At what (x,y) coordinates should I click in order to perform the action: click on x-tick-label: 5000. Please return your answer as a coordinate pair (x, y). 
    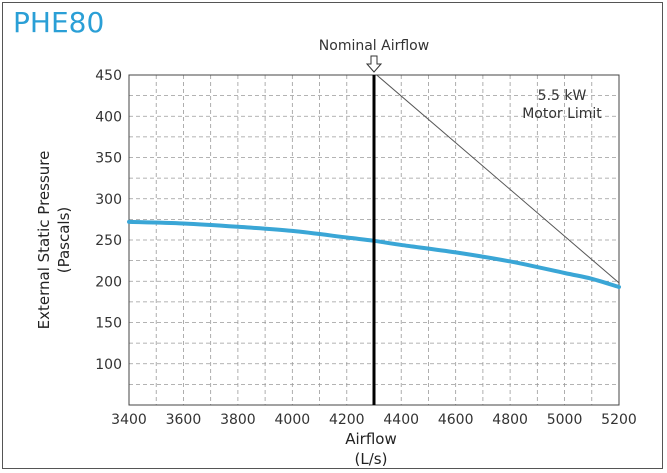
    Looking at the image, I should click on (565, 420).